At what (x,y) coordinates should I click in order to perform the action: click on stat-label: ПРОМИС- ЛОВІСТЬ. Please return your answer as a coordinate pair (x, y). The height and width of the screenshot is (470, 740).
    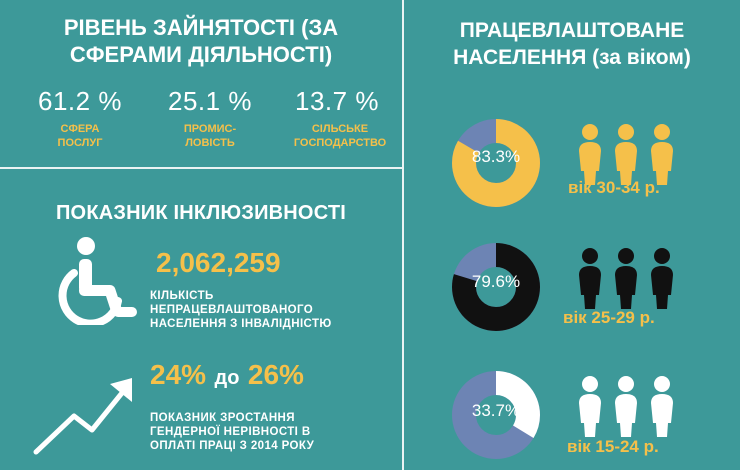
    Looking at the image, I should click on (210, 136).